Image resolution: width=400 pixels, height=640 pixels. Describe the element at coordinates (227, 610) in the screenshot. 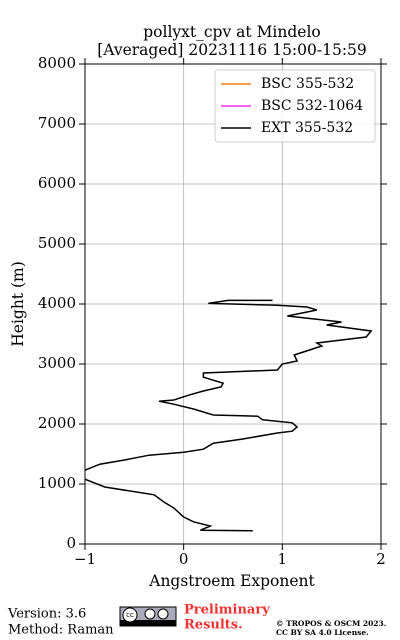

I see `preliminary: Preliminary` at that location.